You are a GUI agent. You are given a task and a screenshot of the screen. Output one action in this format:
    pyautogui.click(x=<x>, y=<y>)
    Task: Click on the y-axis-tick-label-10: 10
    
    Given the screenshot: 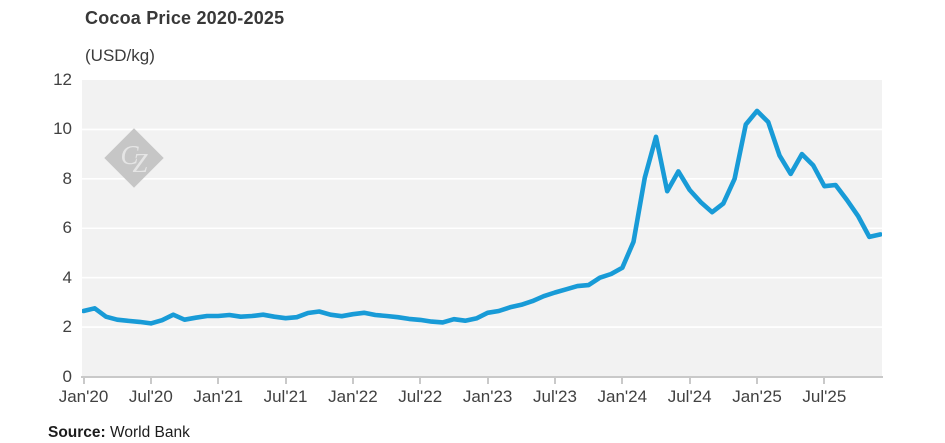 What is the action you would take?
    pyautogui.click(x=62, y=129)
    